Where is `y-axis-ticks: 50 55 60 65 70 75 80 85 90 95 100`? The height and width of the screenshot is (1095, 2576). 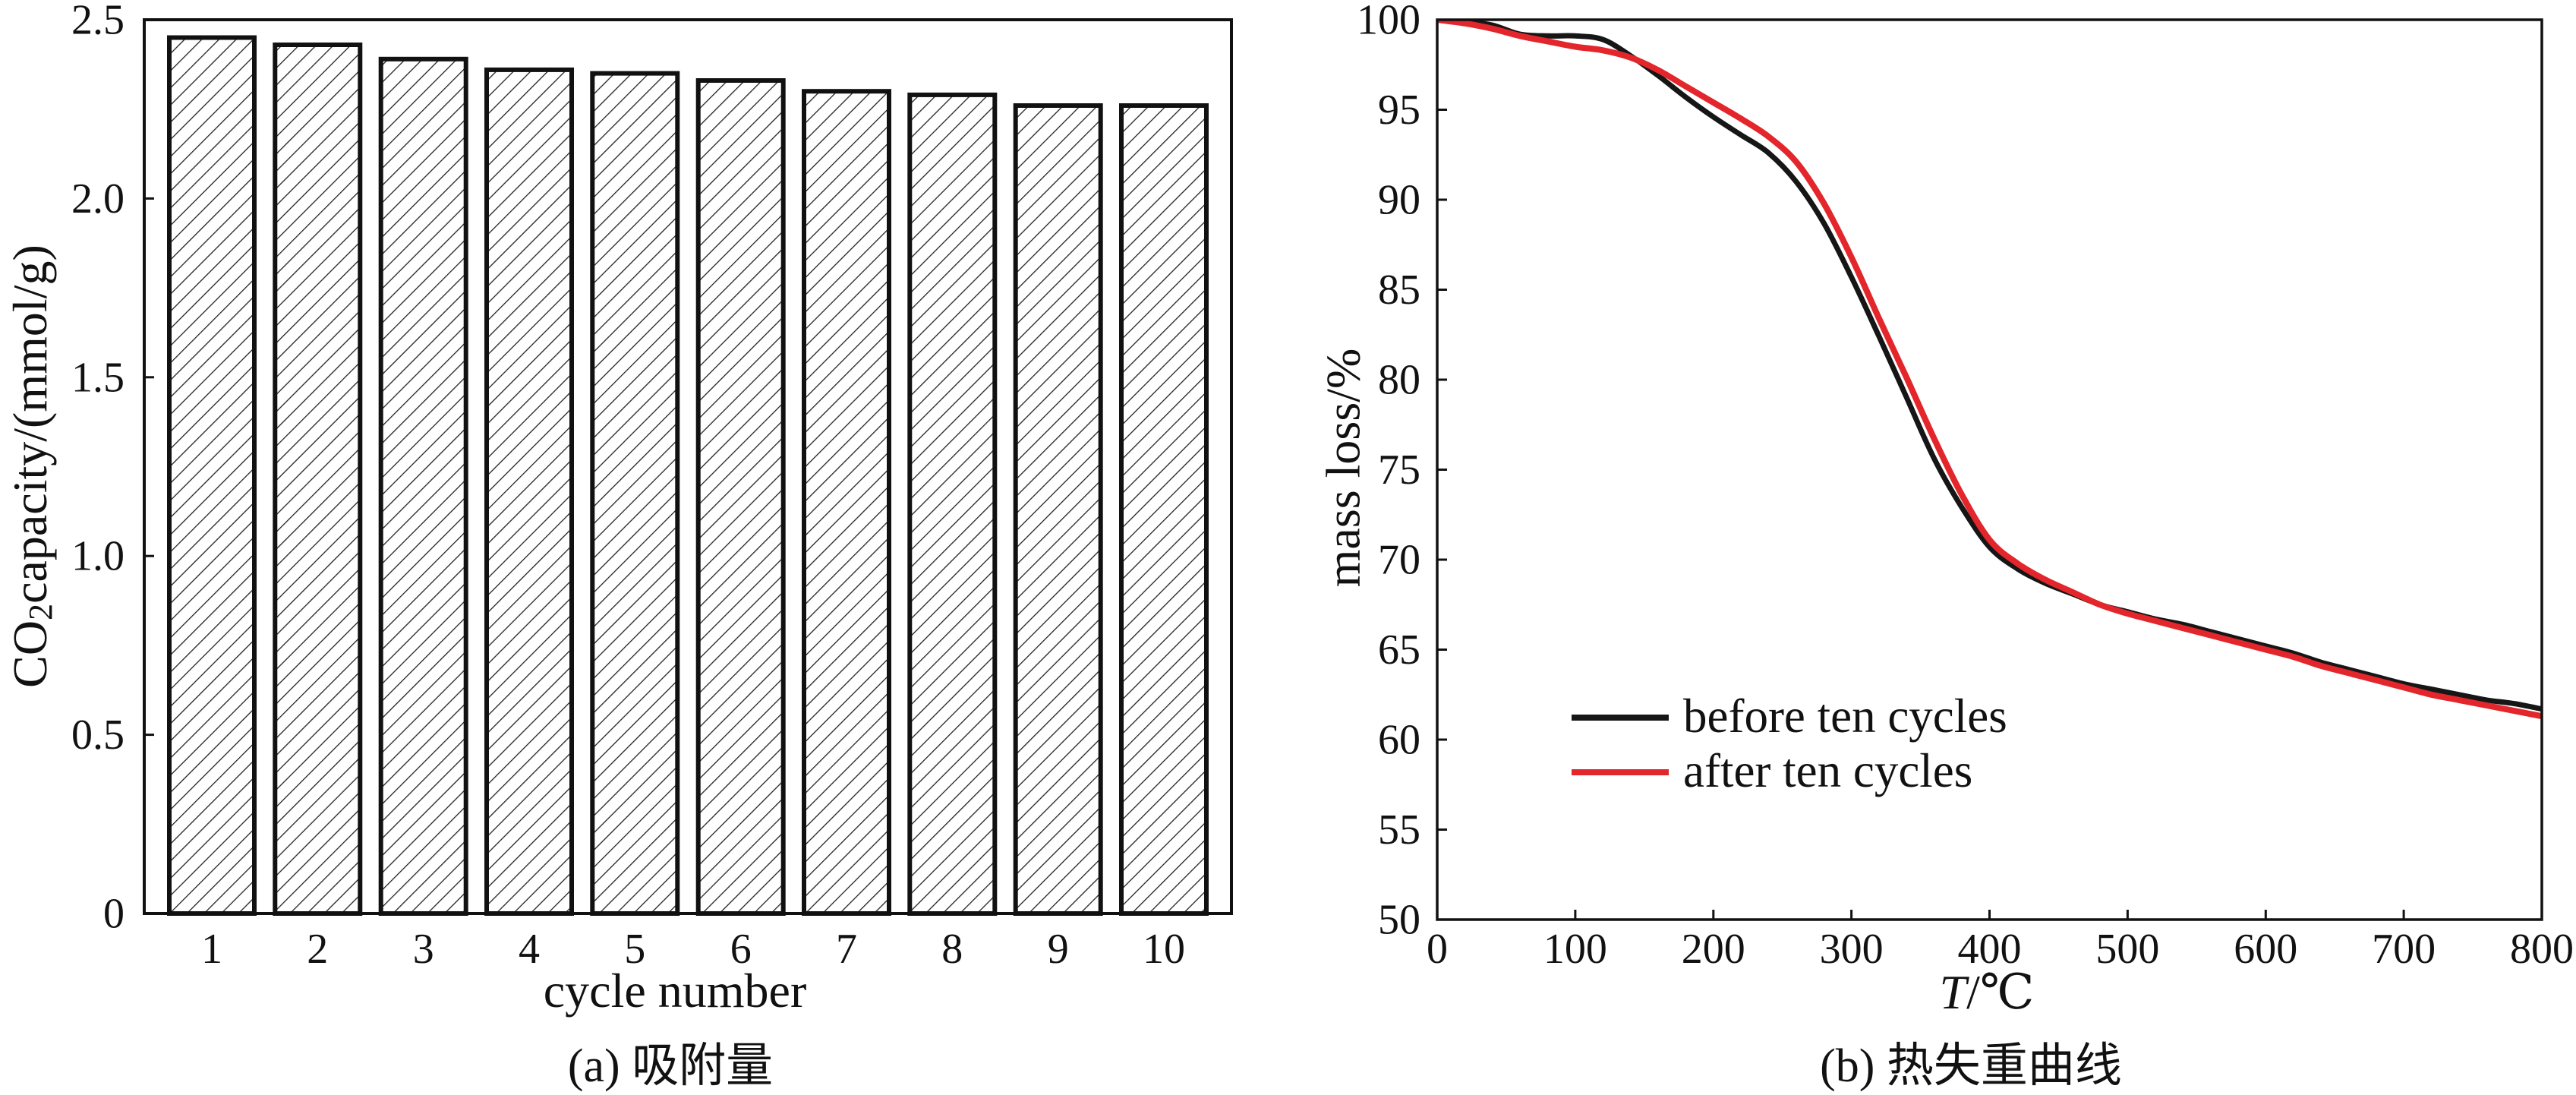 y-axis-ticks: 50 55 60 65 70 75 80 85 90 95 100 is located at coordinates (1402, 472).